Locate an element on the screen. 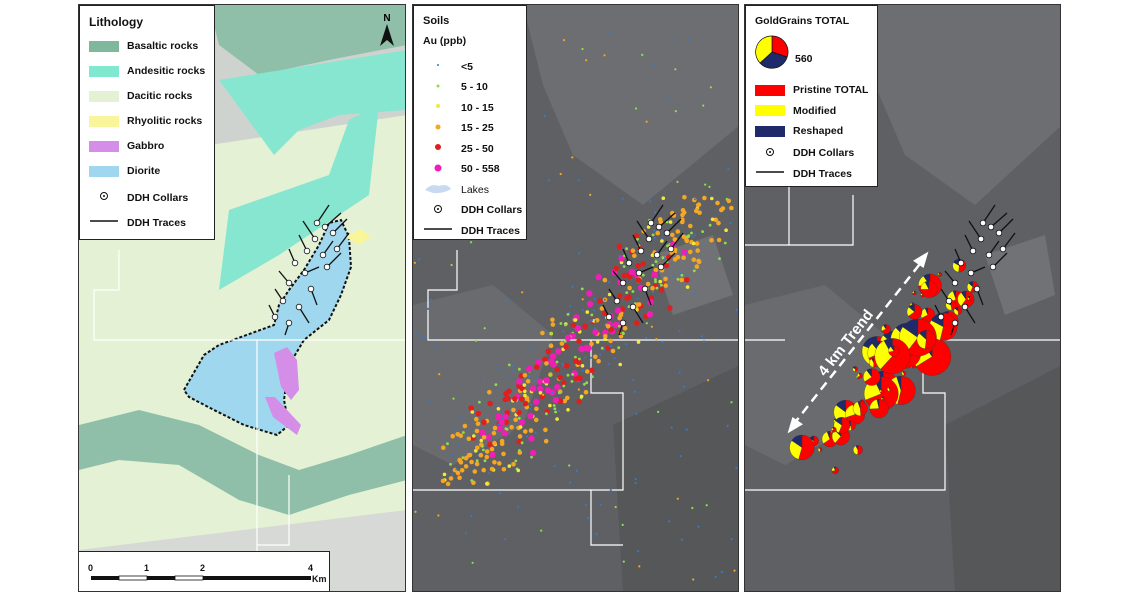  legend-item-basaltic-rocks: Basaltic rocks is located at coordinates (143, 46).